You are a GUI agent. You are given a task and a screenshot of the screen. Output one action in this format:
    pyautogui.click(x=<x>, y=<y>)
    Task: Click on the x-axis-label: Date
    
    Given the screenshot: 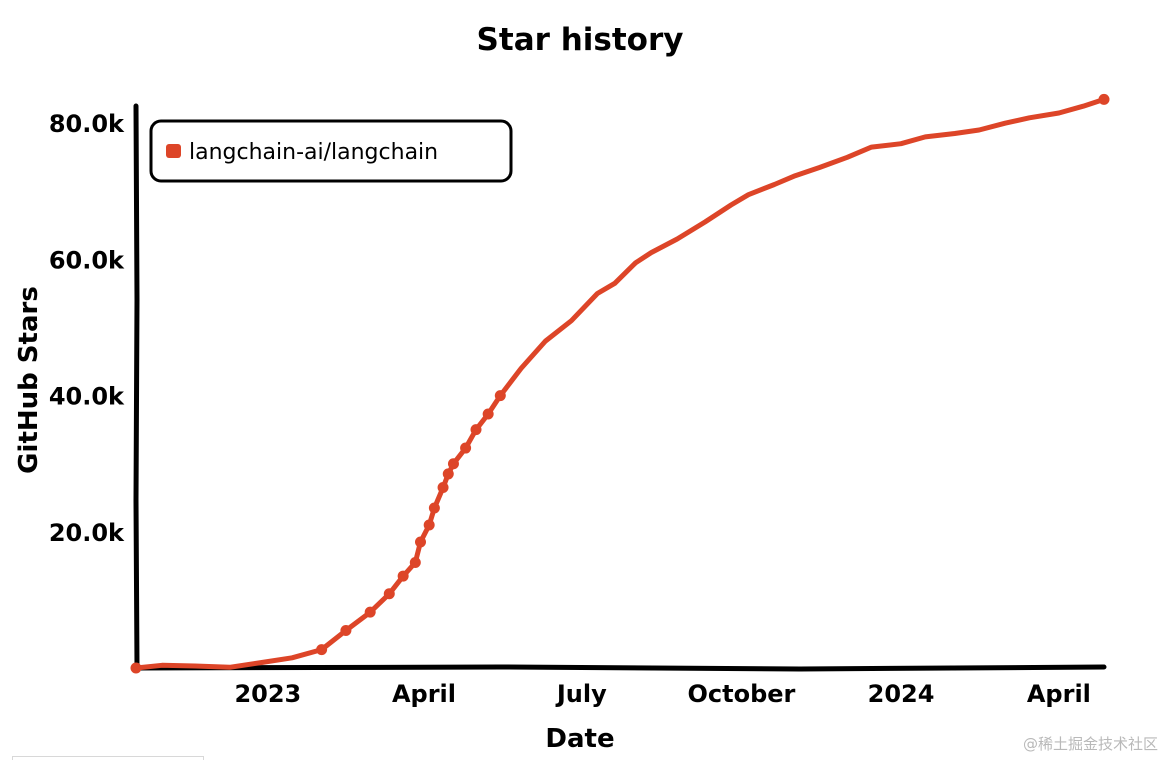 What is the action you would take?
    pyautogui.click(x=579, y=739)
    